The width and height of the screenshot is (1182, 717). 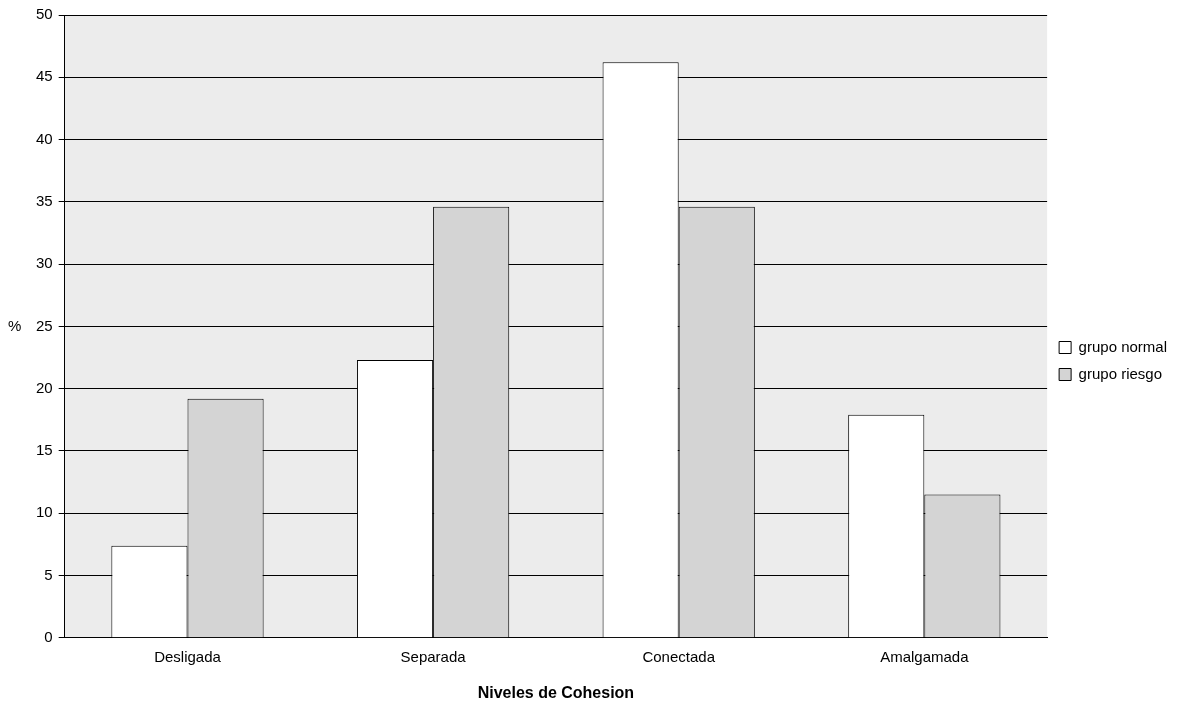 What do you see at coordinates (433, 656) in the screenshot?
I see `x-tick-label: Separada` at bounding box center [433, 656].